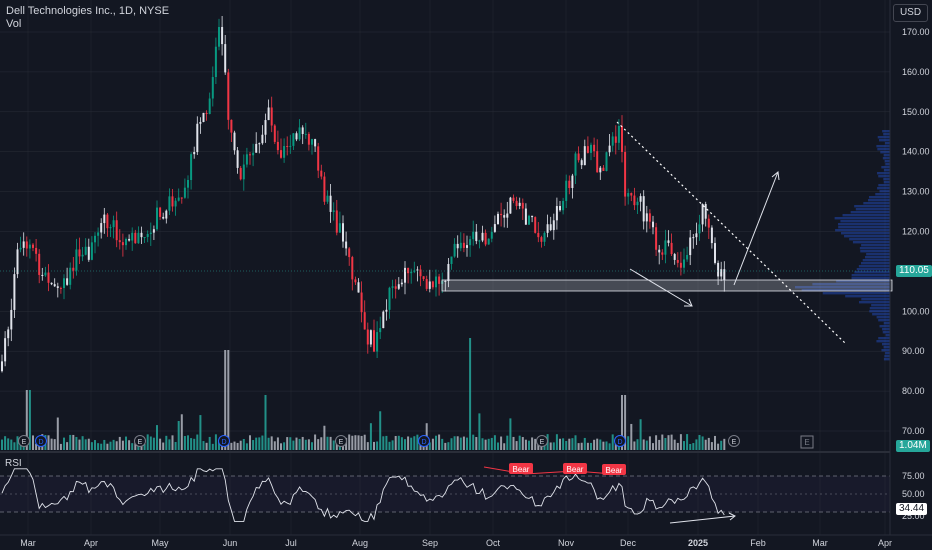 The image size is (932, 550). Describe the element at coordinates (916, 311) in the screenshot. I see `price-tick-label: 100.00` at that location.